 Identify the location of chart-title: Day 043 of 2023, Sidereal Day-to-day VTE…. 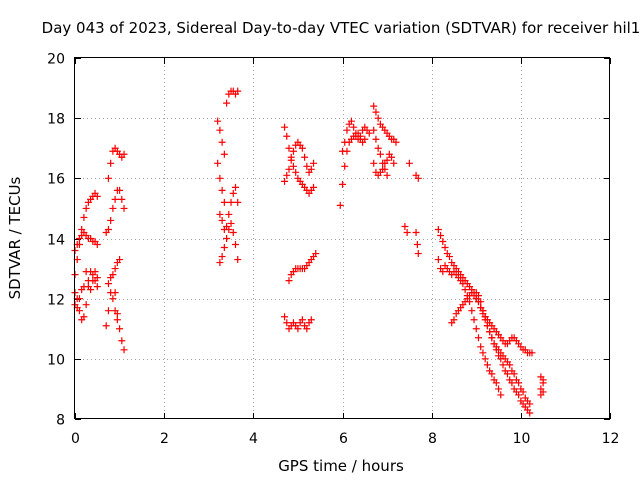
(341, 28).